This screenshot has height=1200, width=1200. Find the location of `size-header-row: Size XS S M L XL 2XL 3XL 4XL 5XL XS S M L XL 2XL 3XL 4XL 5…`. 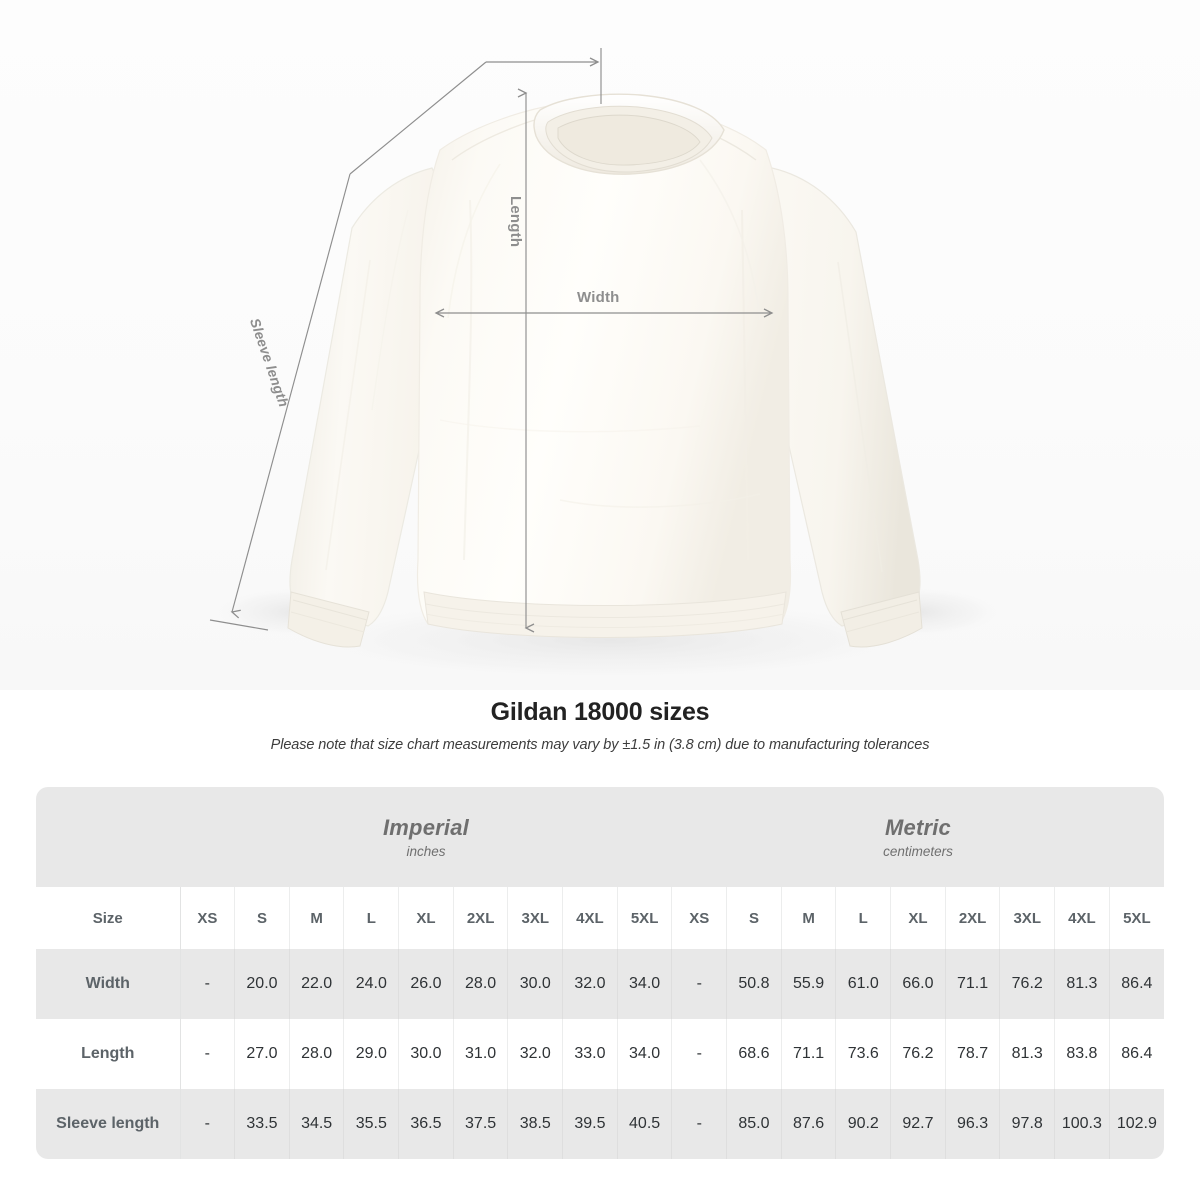

size-header-row: Size XS S M L XL 2XL 3XL 4XL 5XL XS S M L XL 2XL 3XL 4XL 5… is located at coordinates (600, 918).